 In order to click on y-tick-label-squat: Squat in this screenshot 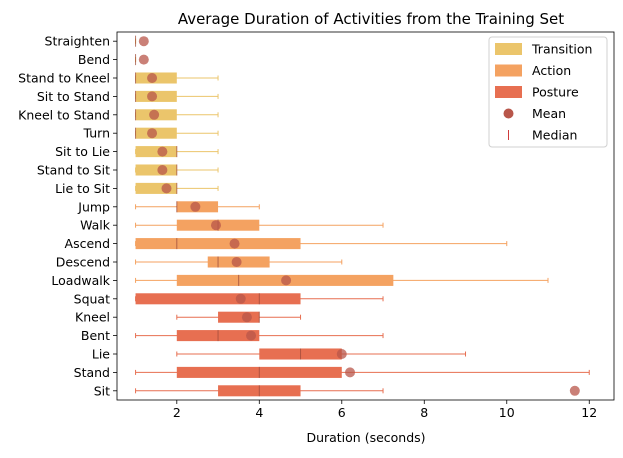, I will do `click(92, 298)`.